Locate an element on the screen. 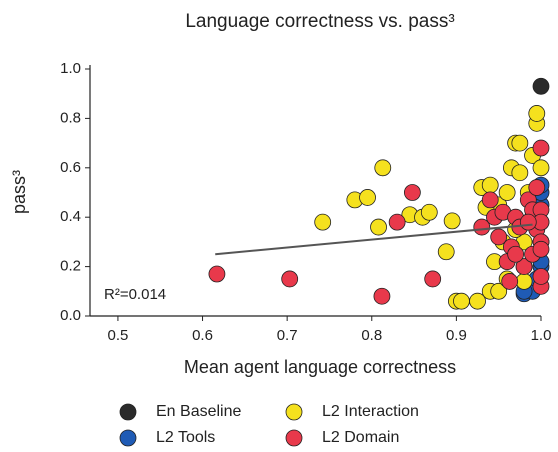  y-axis-label: pass³ is located at coordinates (19, 192).